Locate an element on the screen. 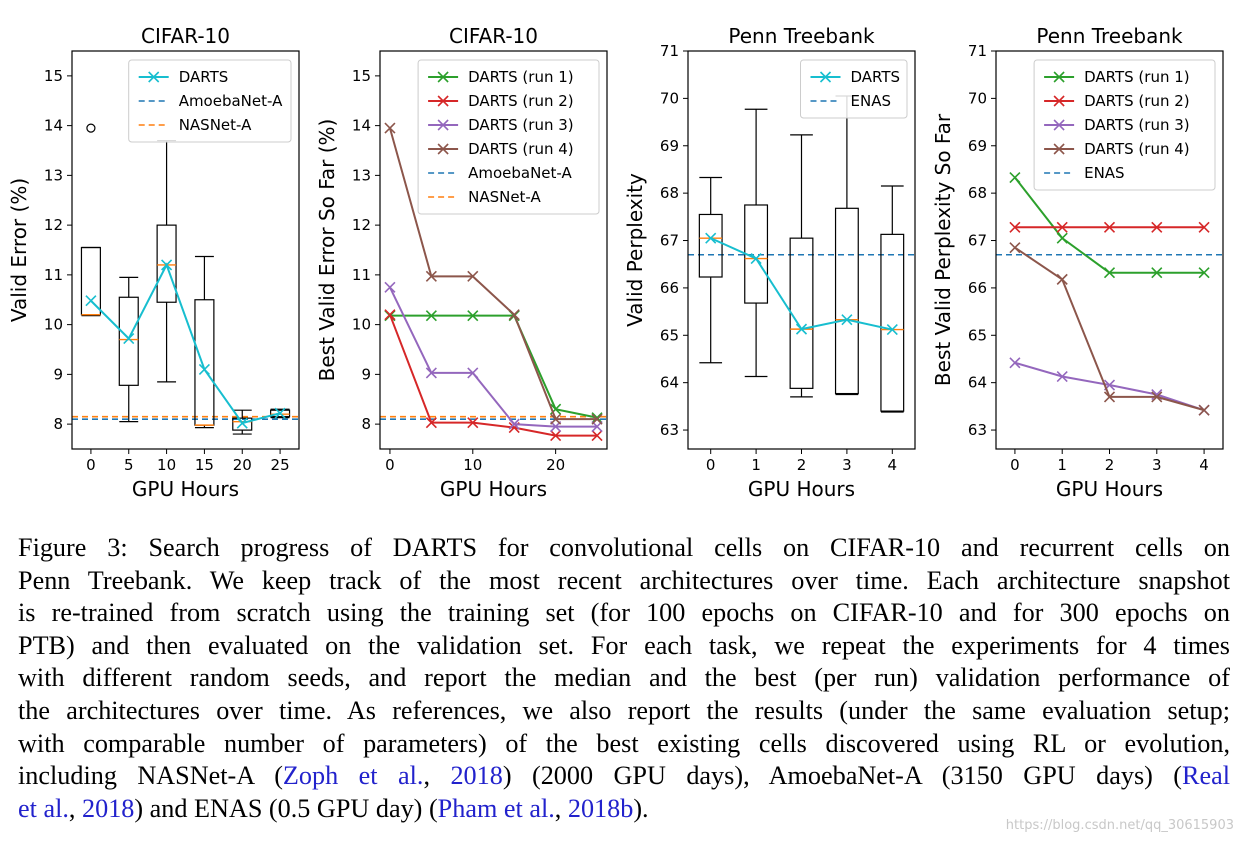  series-darts is located at coordinates (801, 284).